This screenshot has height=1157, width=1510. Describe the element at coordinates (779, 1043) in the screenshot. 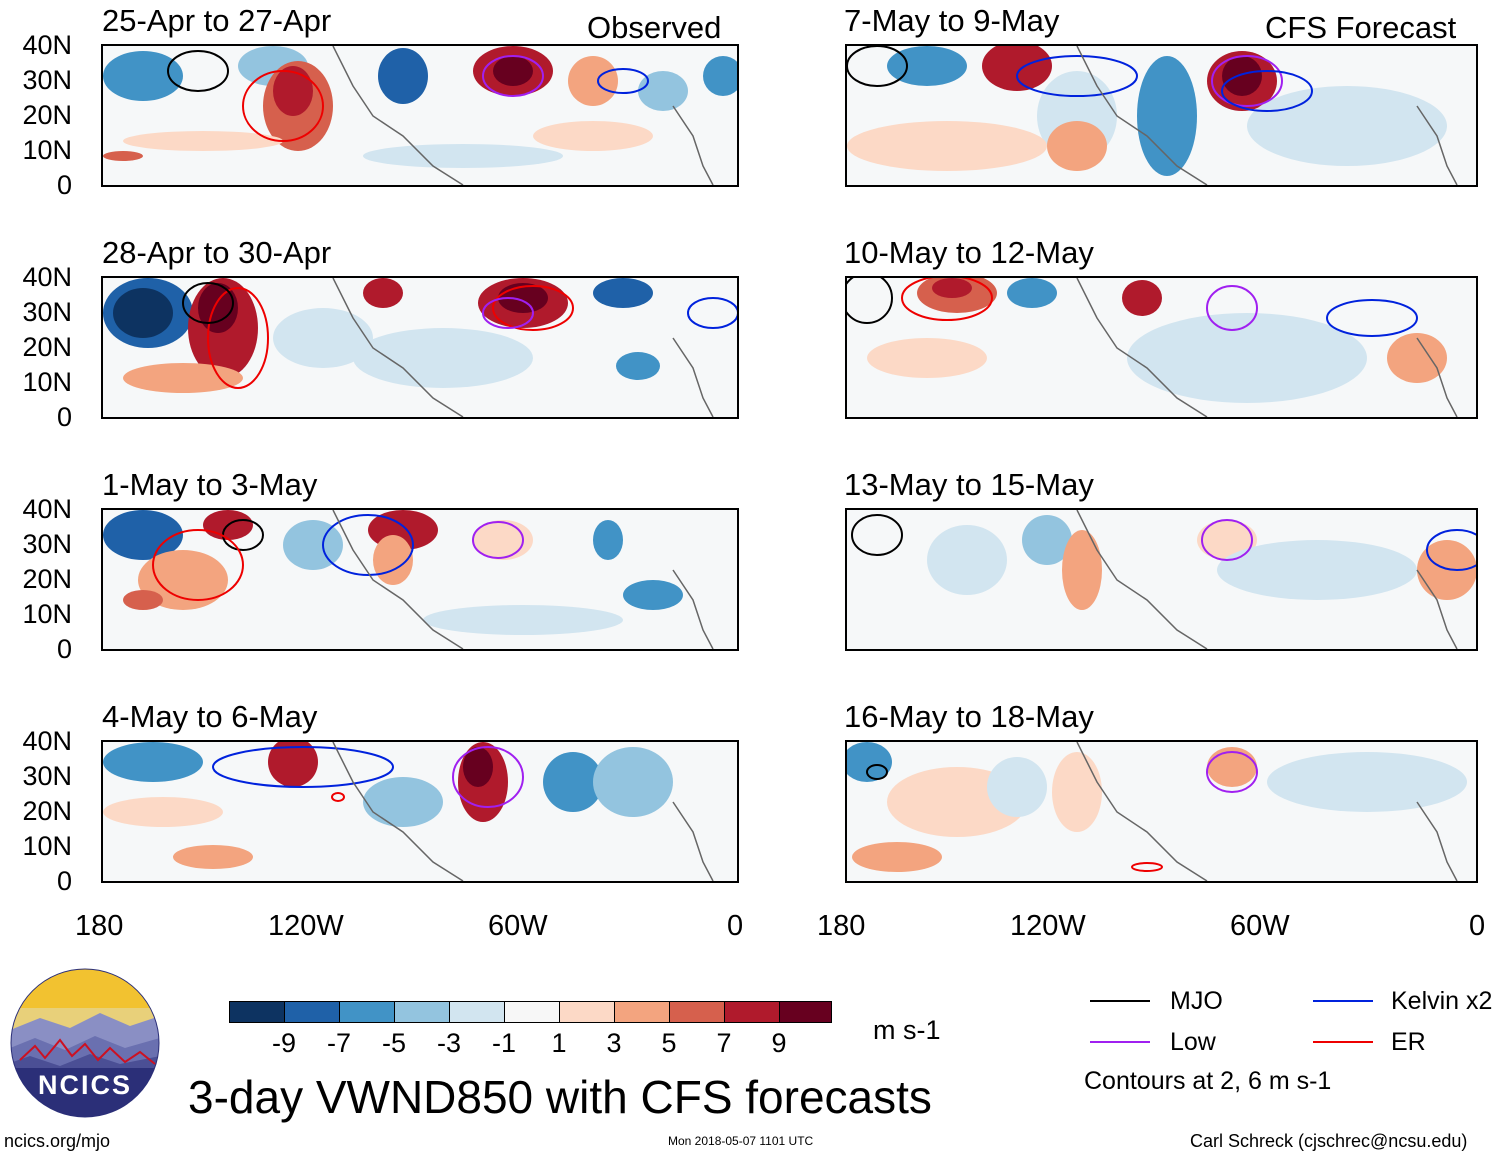

I see `colorbar-tick: 9` at that location.